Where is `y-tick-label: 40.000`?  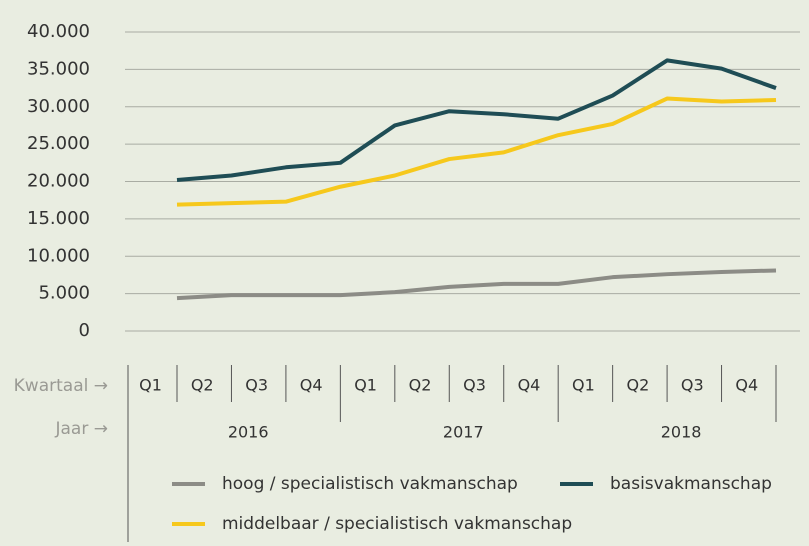
y-tick-label: 40.000 is located at coordinates (58, 31).